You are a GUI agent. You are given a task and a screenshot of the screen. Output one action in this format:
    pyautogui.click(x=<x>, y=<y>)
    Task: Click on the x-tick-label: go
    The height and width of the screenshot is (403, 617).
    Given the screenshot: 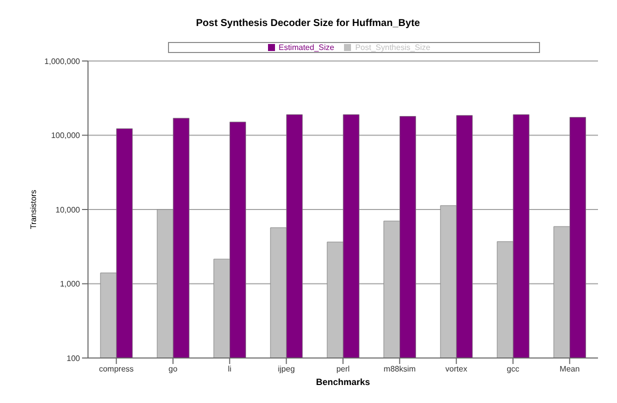 What is the action you would take?
    pyautogui.click(x=173, y=369)
    